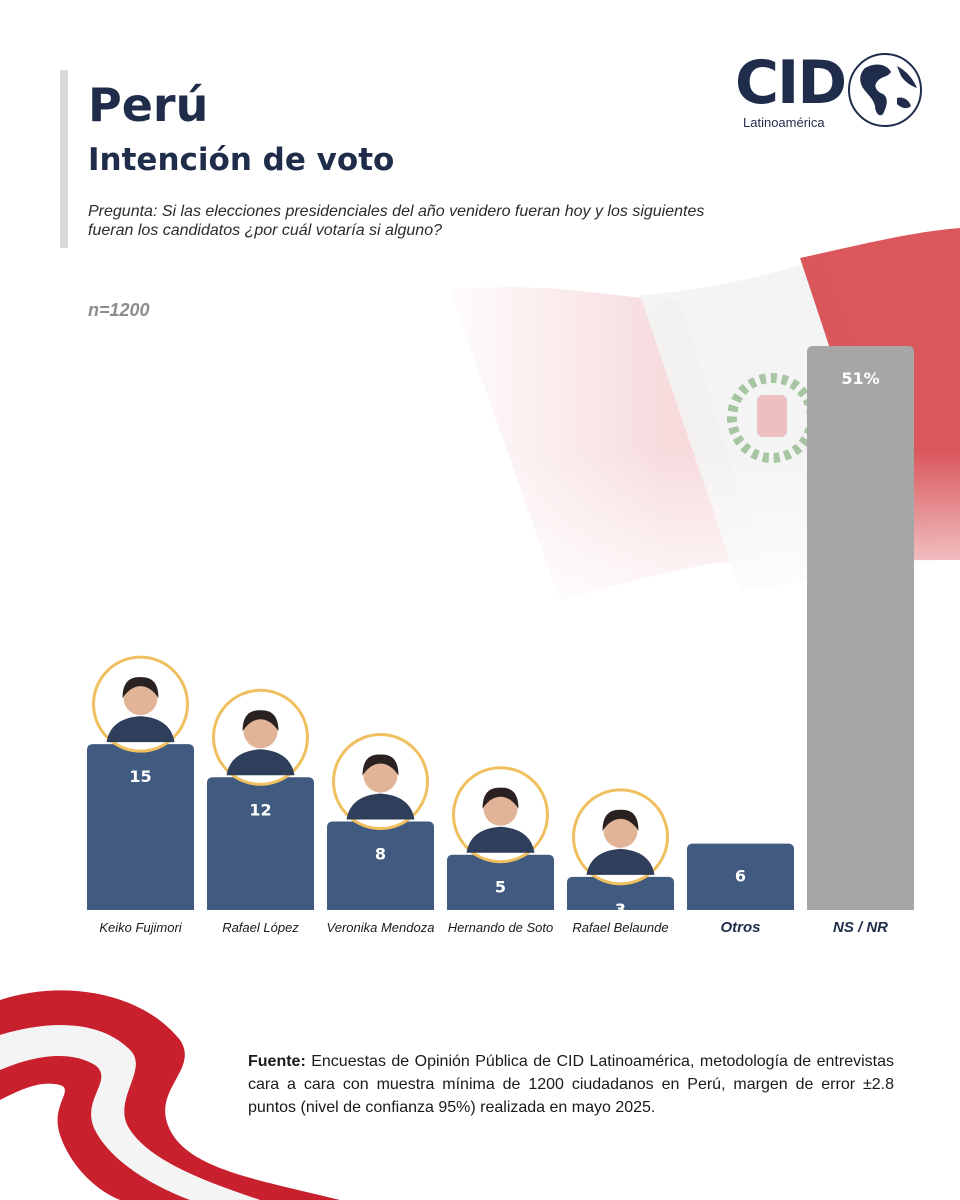 This screenshot has width=960, height=1200. Describe the element at coordinates (860, 378) in the screenshot. I see `data-label-ns-nr: 51%` at that location.